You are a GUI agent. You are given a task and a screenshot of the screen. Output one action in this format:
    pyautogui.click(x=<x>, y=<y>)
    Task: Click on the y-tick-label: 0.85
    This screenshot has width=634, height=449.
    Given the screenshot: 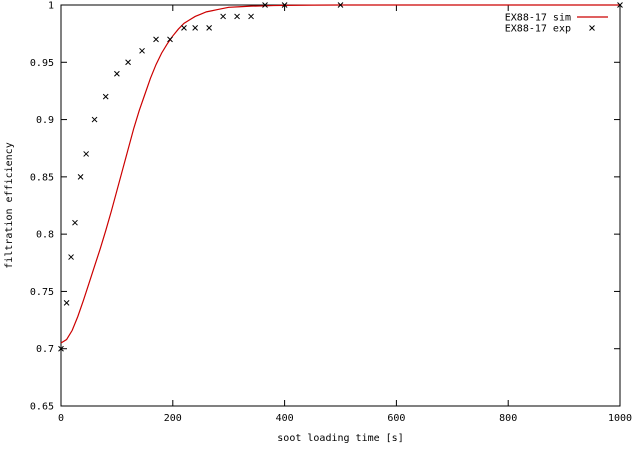 What is the action you would take?
    pyautogui.click(x=42, y=177)
    